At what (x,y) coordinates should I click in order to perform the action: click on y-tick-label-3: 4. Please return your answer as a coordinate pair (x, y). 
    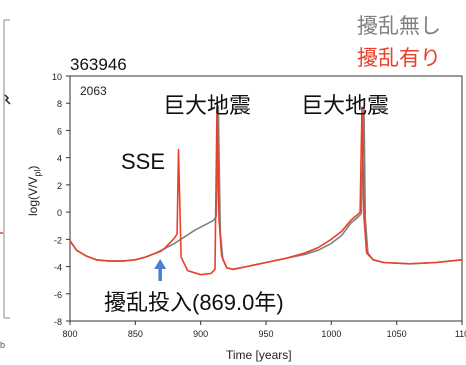
    Looking at the image, I should click on (59, 159).